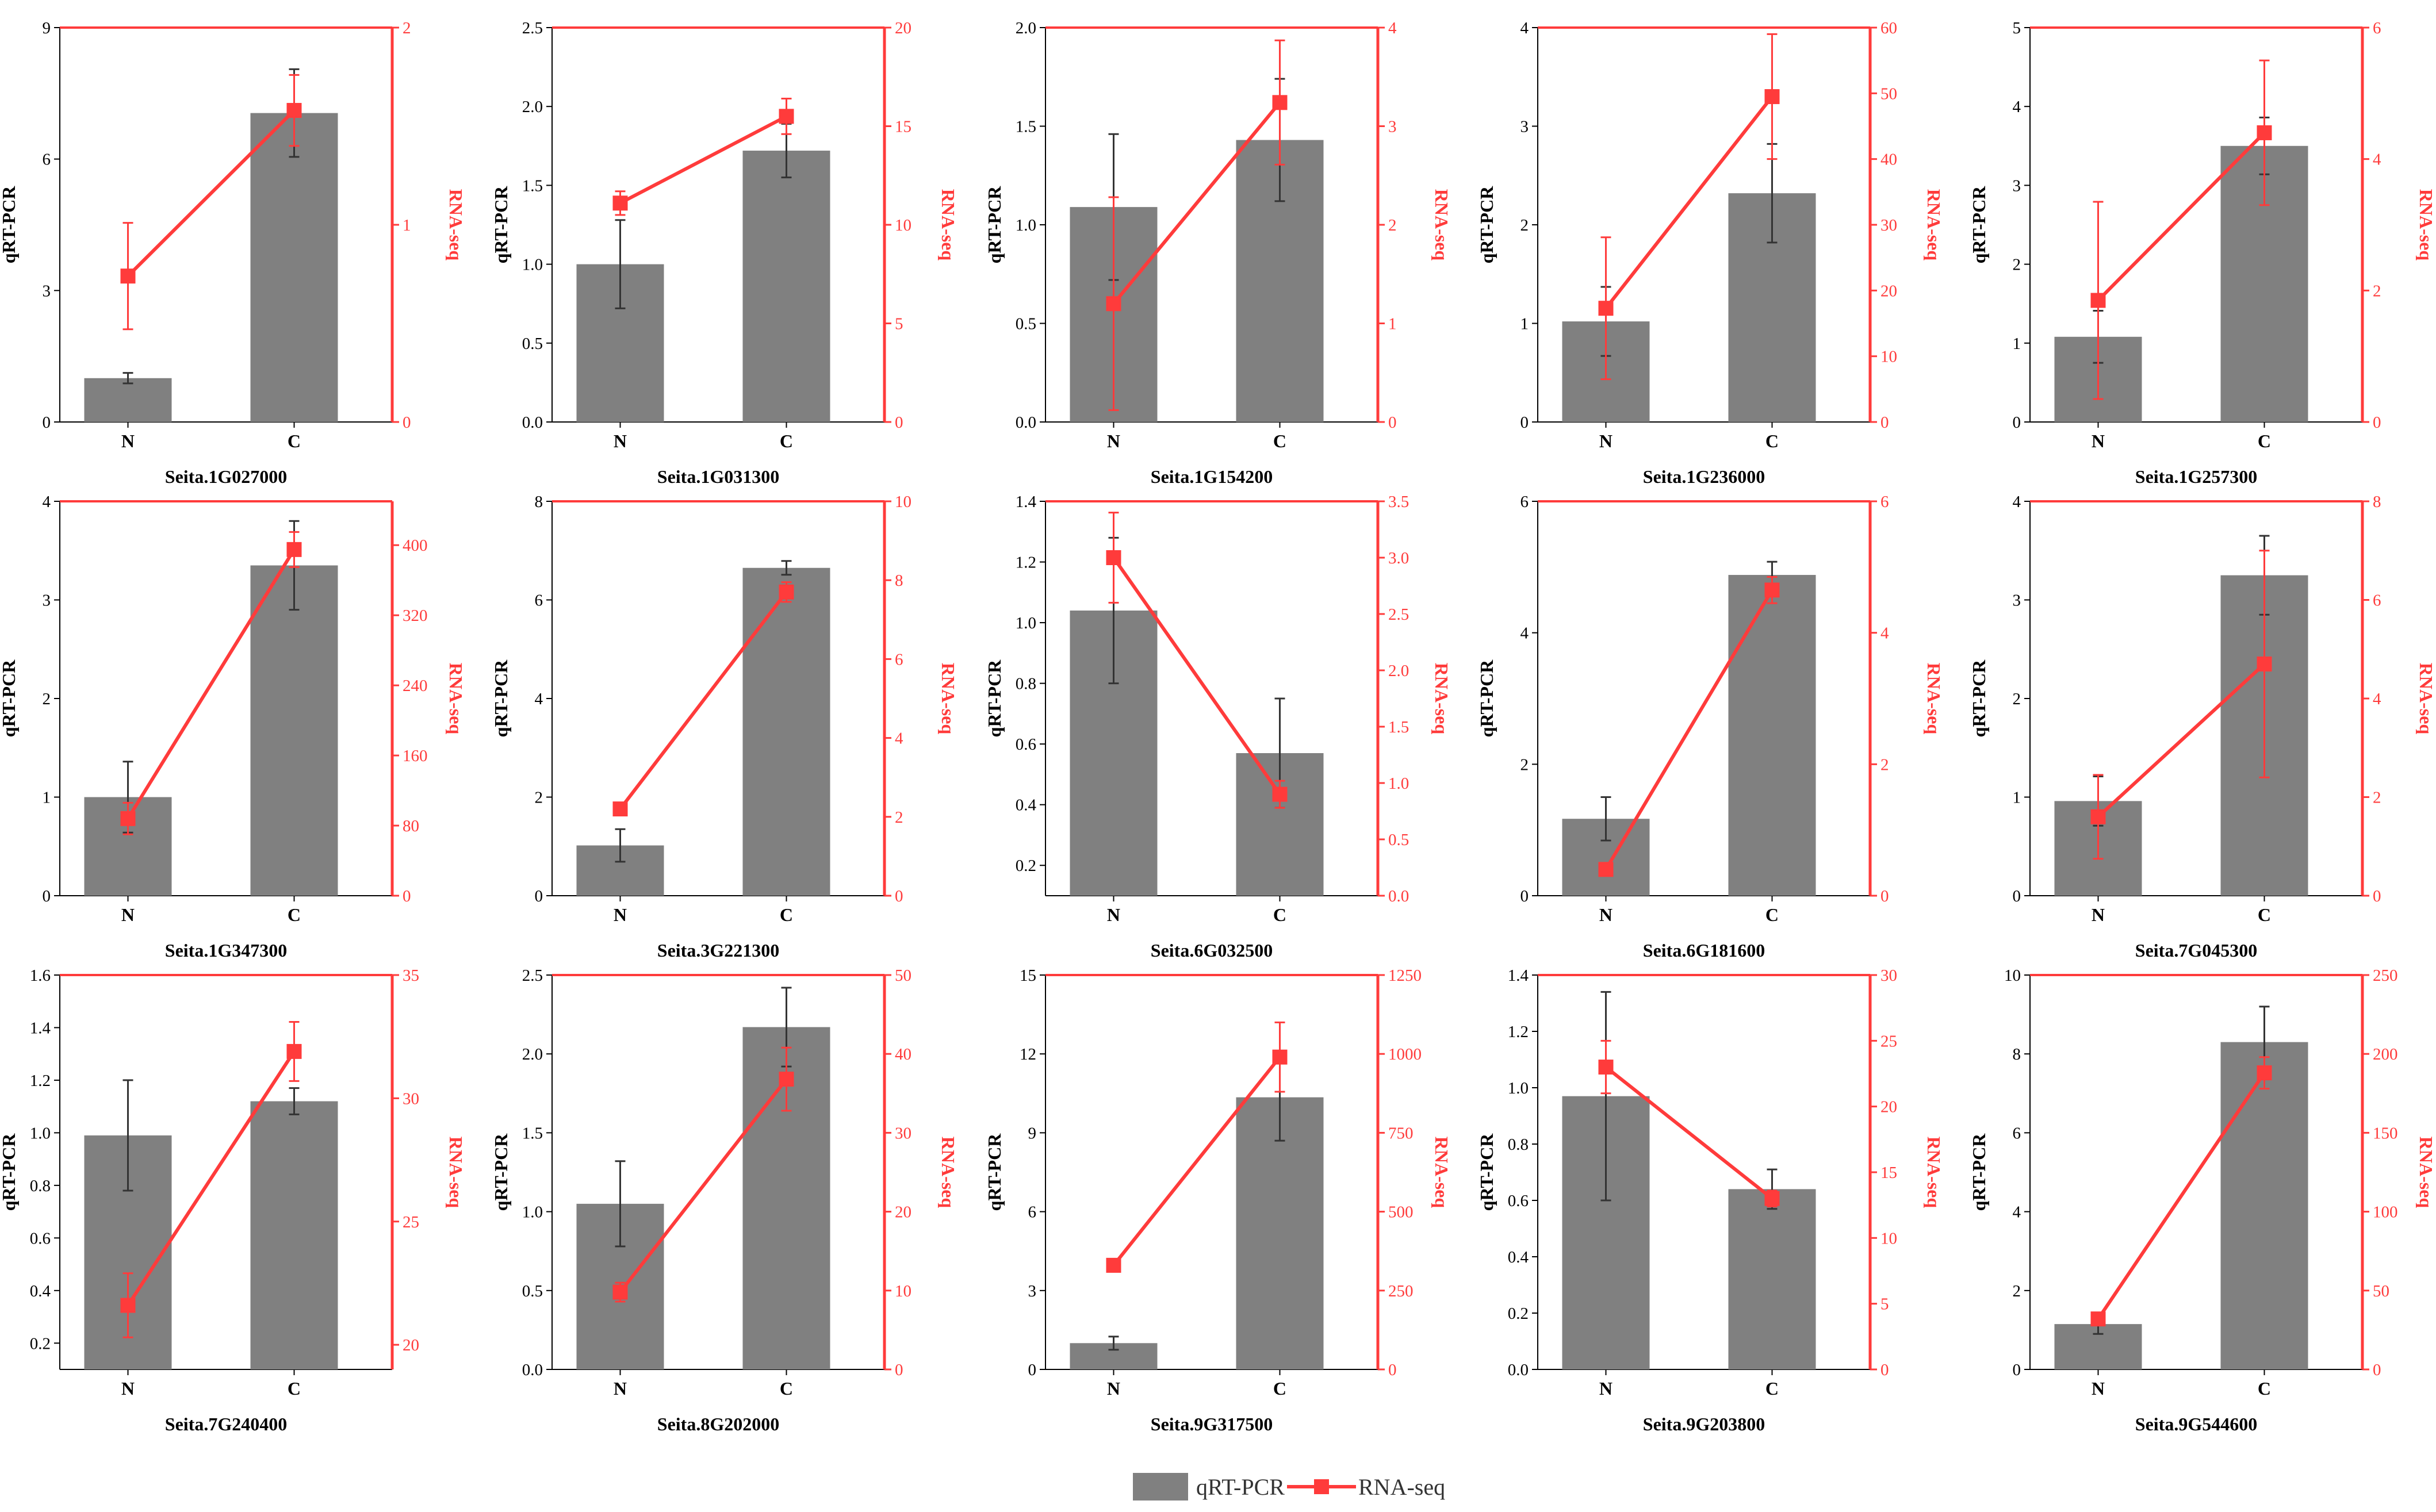 The height and width of the screenshot is (1512, 2436). Describe the element at coordinates (2385, 975) in the screenshot. I see `right-tick-label: 250` at that location.